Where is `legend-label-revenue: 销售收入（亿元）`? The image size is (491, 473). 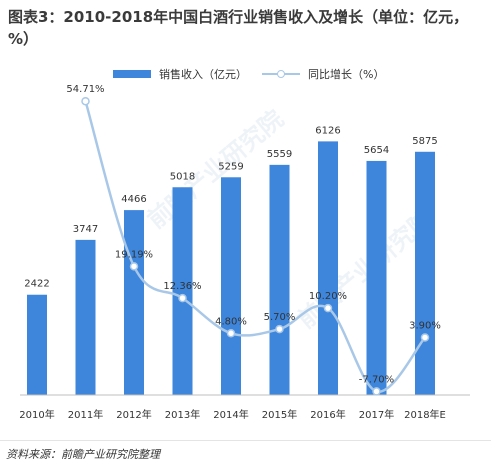 legend-label-revenue: 销售收入（亿元） is located at coordinates (203, 74).